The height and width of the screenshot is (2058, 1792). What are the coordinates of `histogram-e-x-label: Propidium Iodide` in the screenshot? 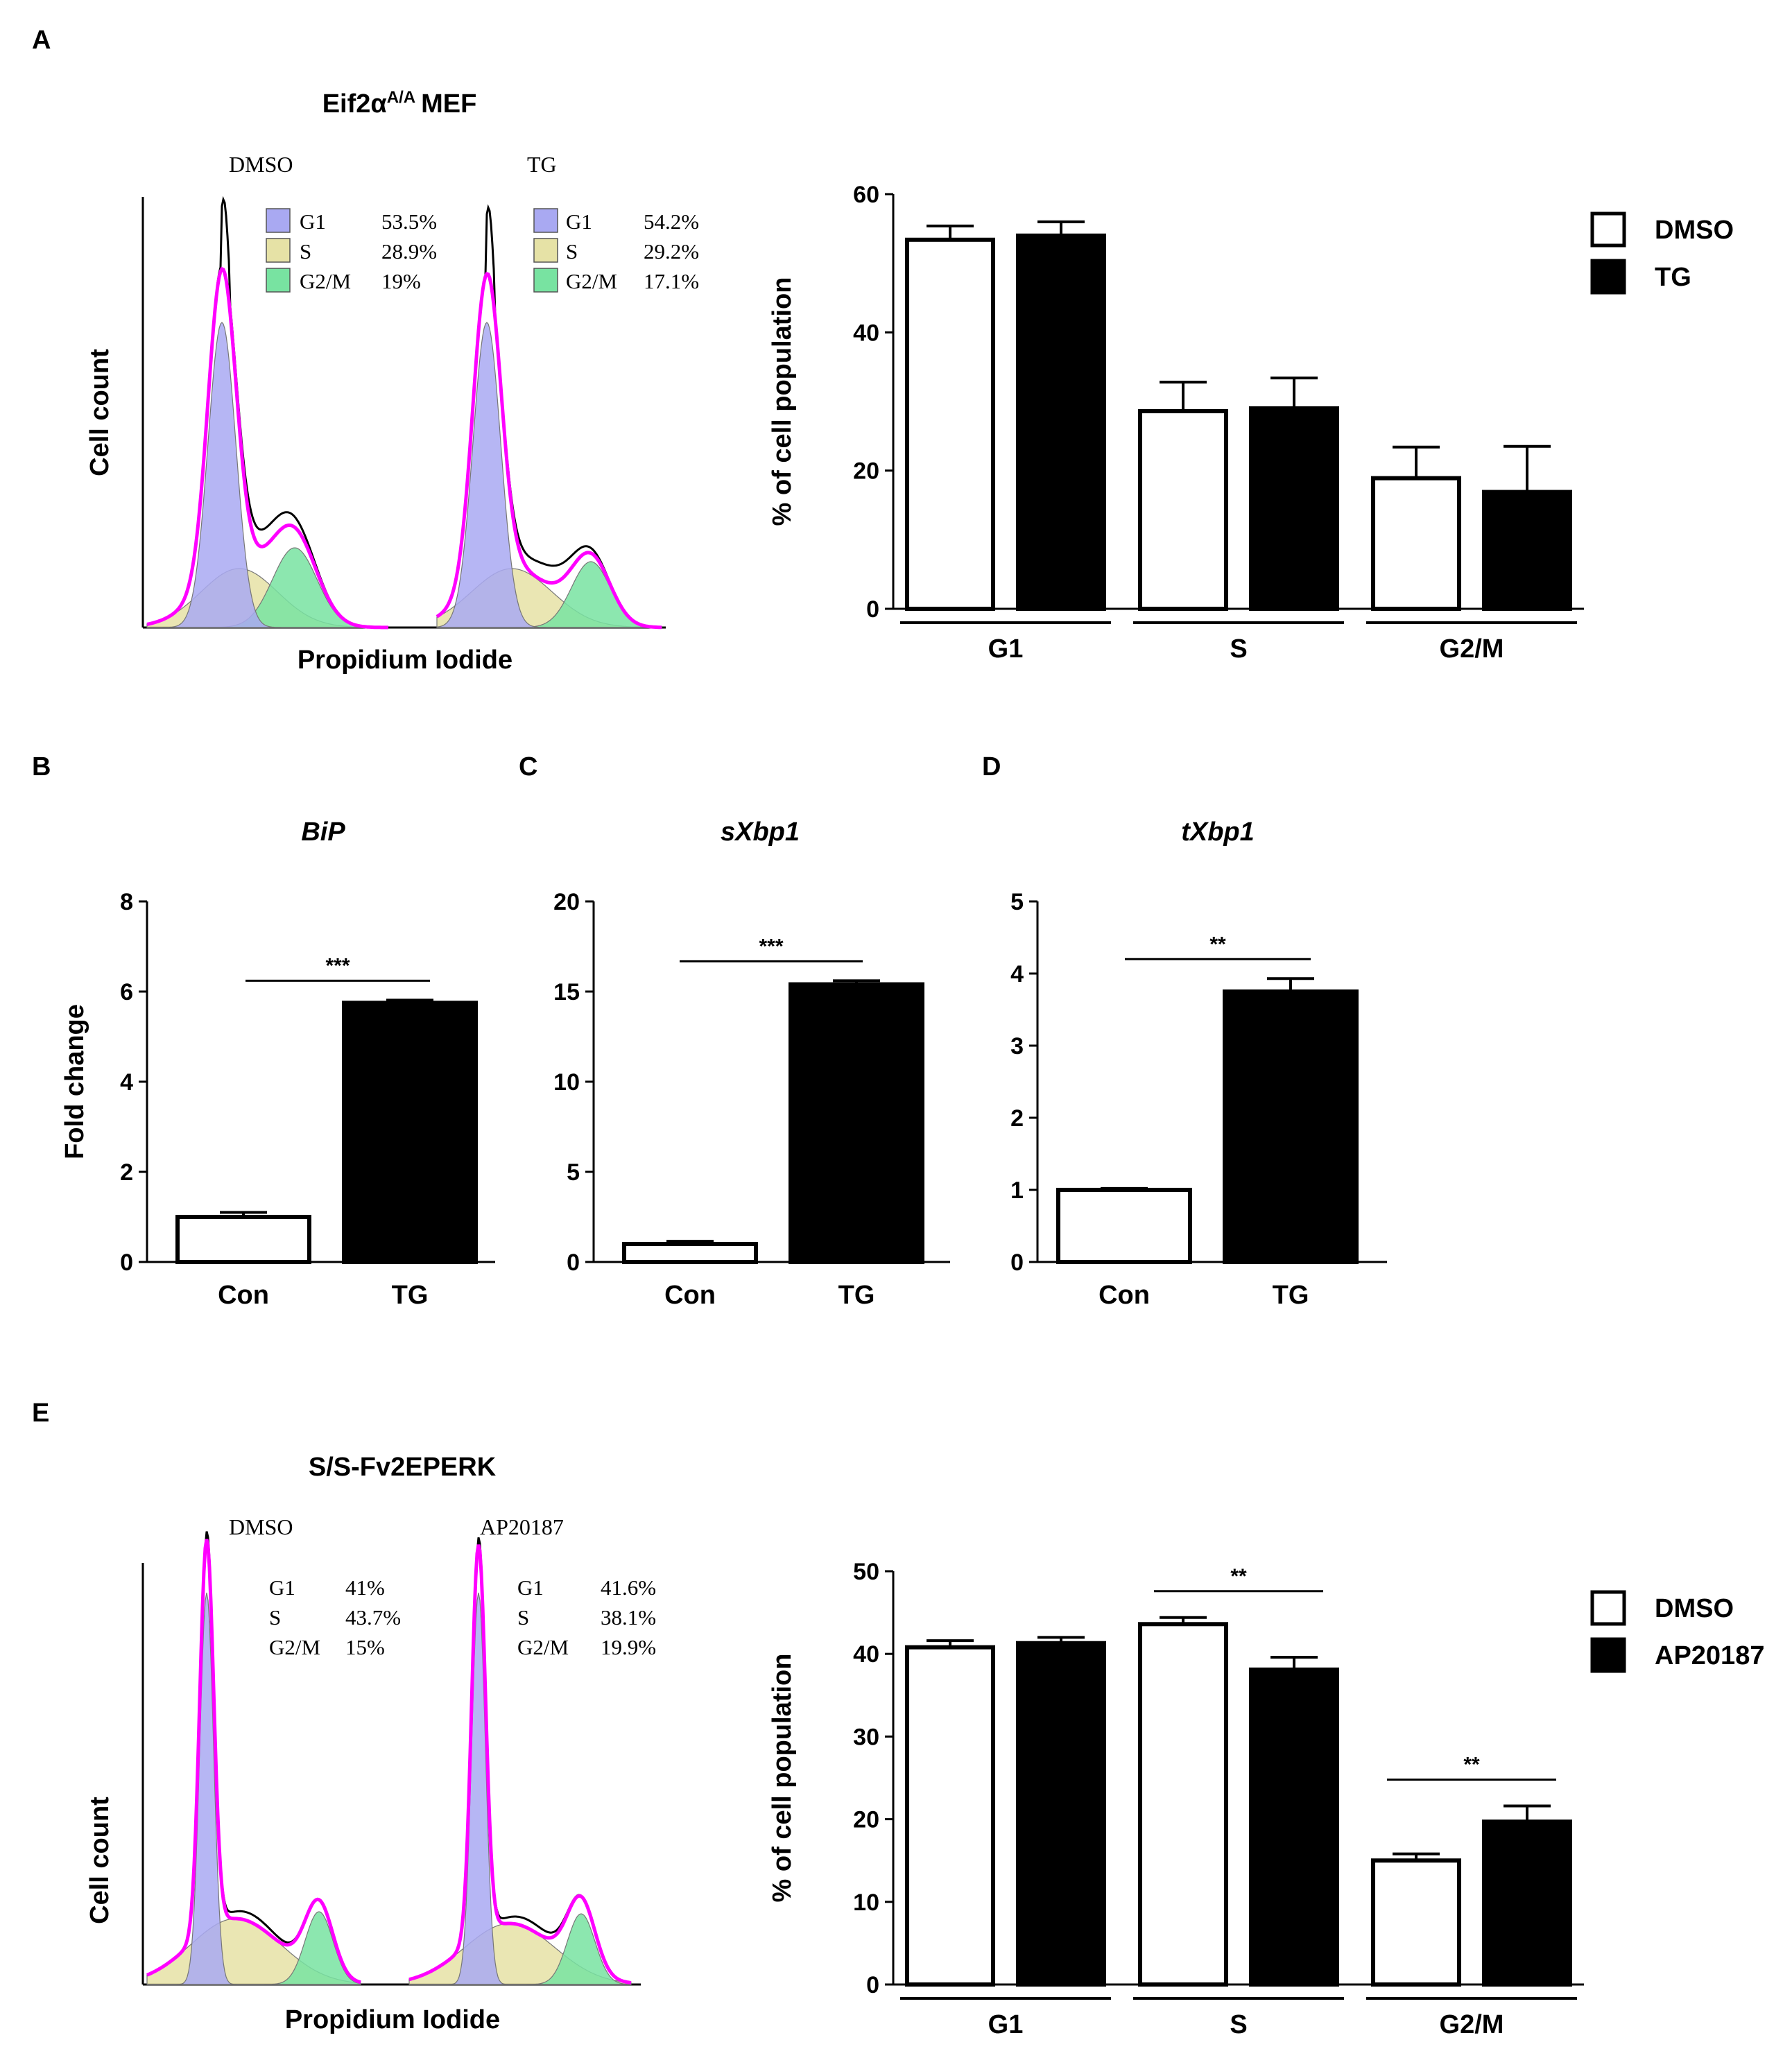 It's located at (393, 2019).